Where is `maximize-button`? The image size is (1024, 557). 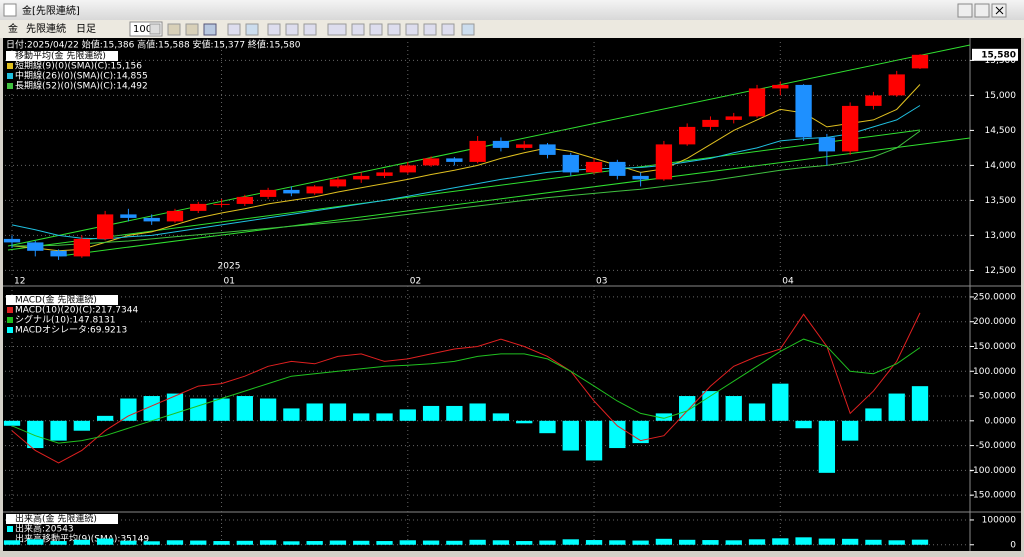 maximize-button is located at coordinates (982, 10).